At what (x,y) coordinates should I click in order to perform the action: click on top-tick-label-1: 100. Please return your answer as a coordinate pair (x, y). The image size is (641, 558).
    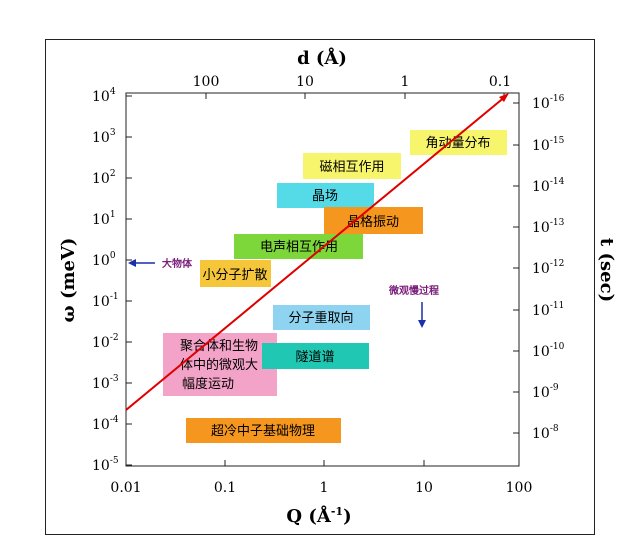
    Looking at the image, I should click on (206, 82).